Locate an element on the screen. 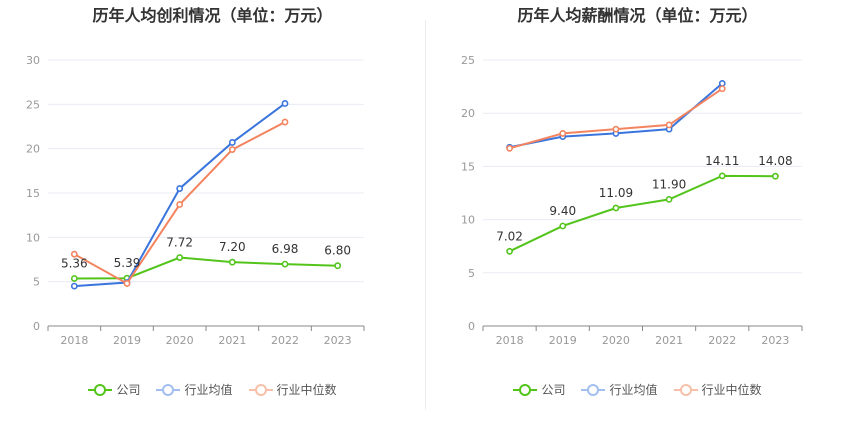  panel-divider is located at coordinates (425, 215).